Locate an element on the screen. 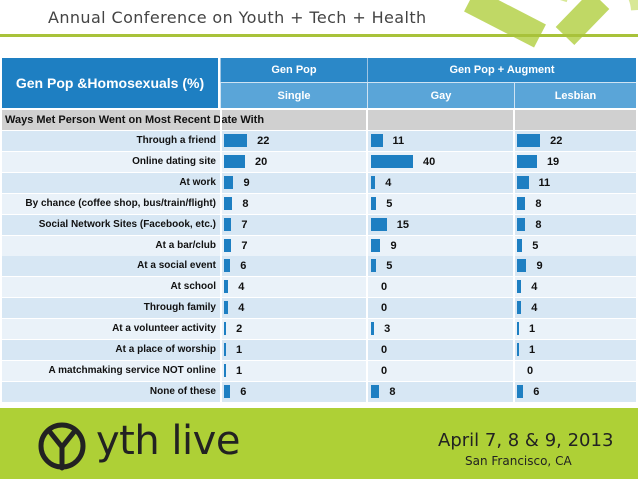 Image resolution: width=638 pixels, height=479 pixels. decorative-logo-watermark is located at coordinates (551, 24).